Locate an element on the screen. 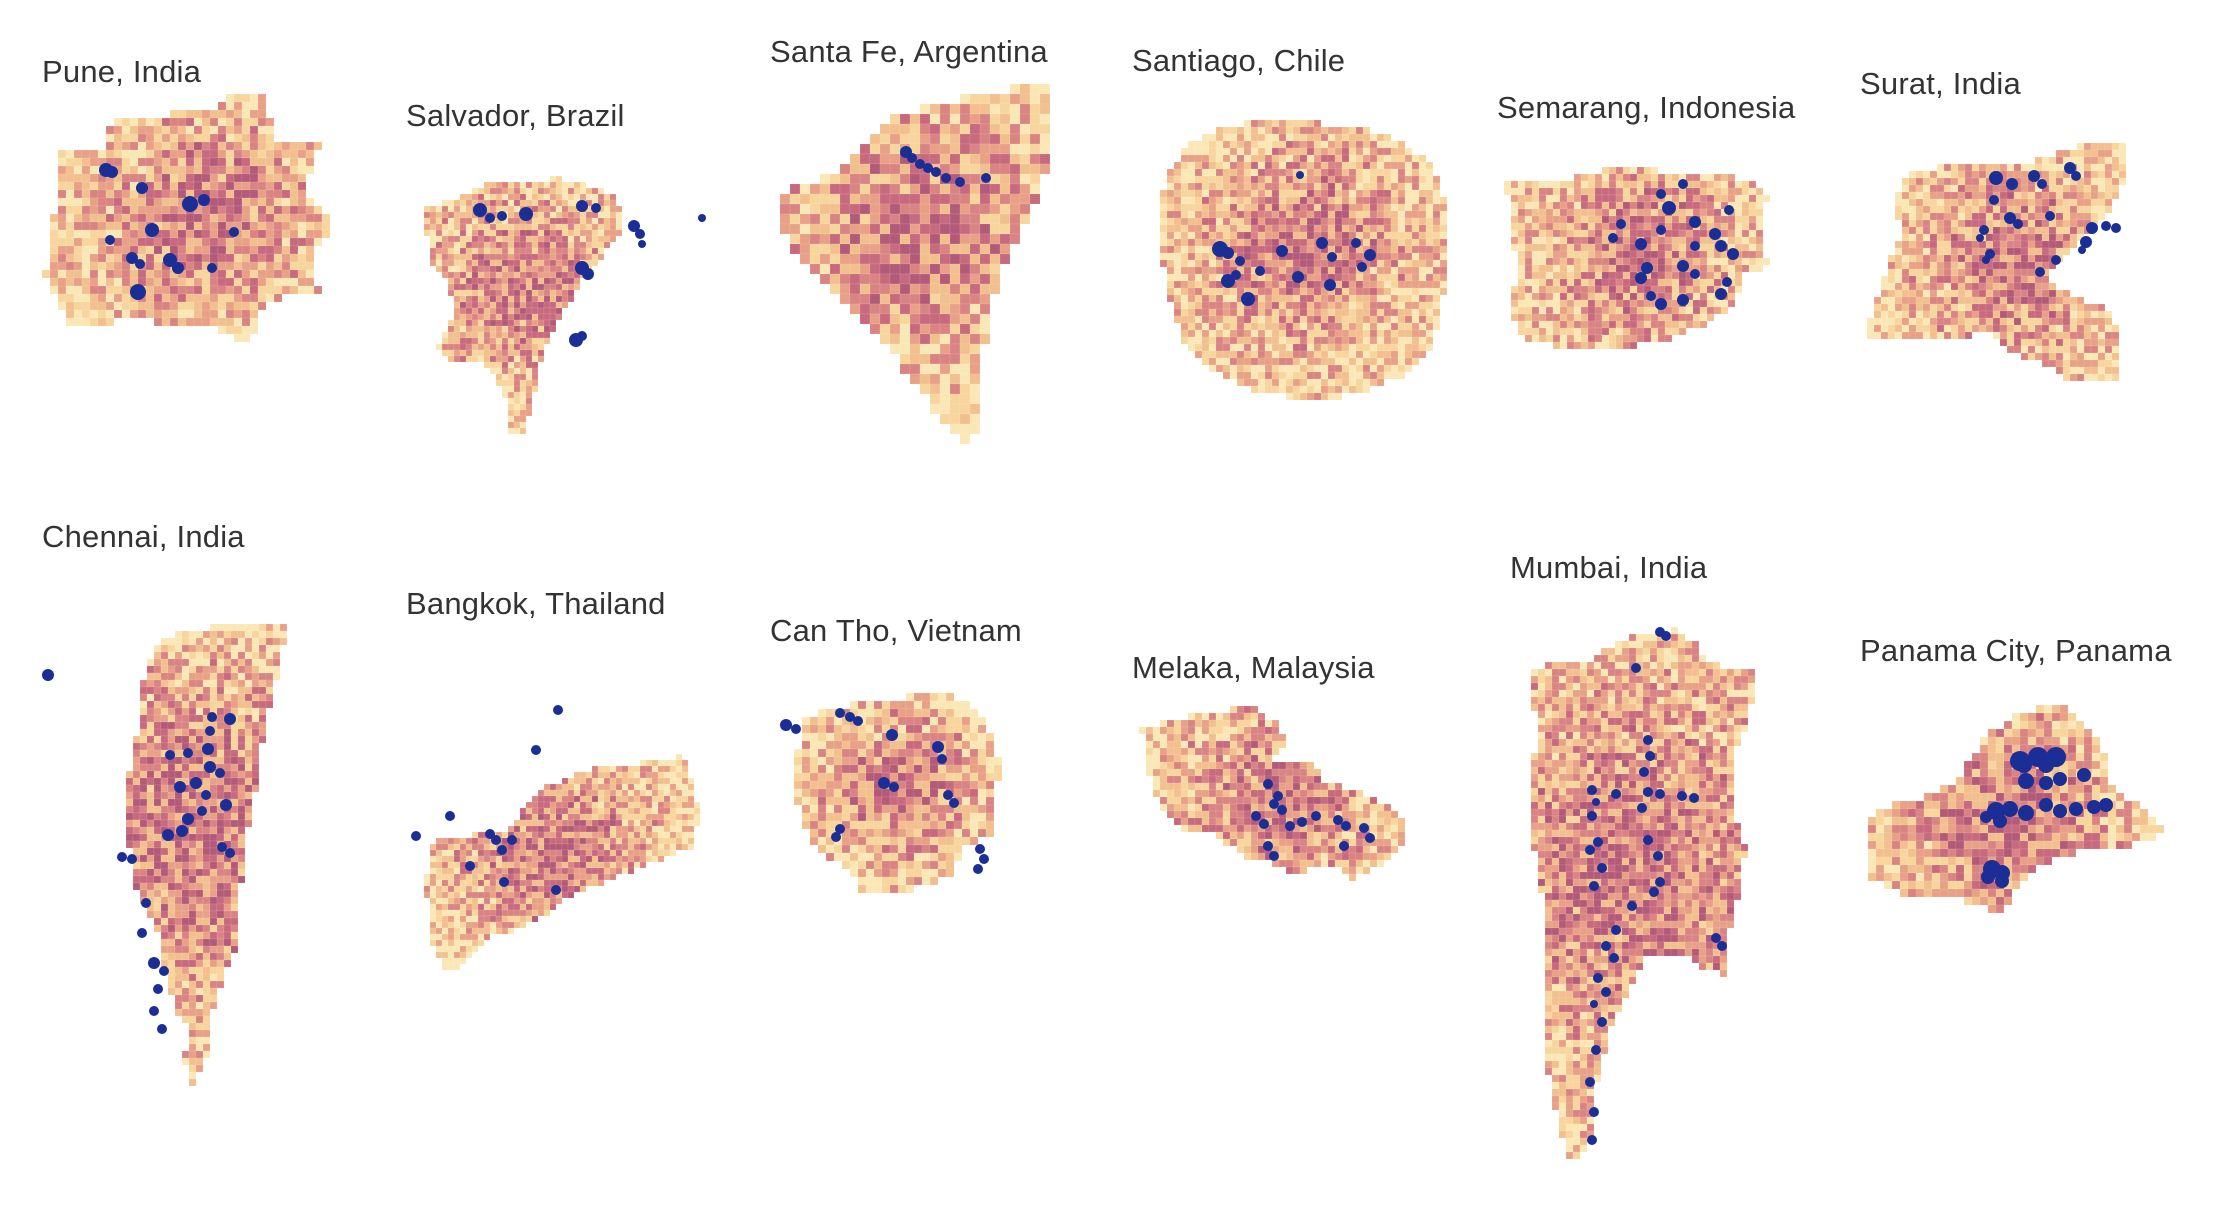  city-map-surat is located at coordinates (1996, 262).